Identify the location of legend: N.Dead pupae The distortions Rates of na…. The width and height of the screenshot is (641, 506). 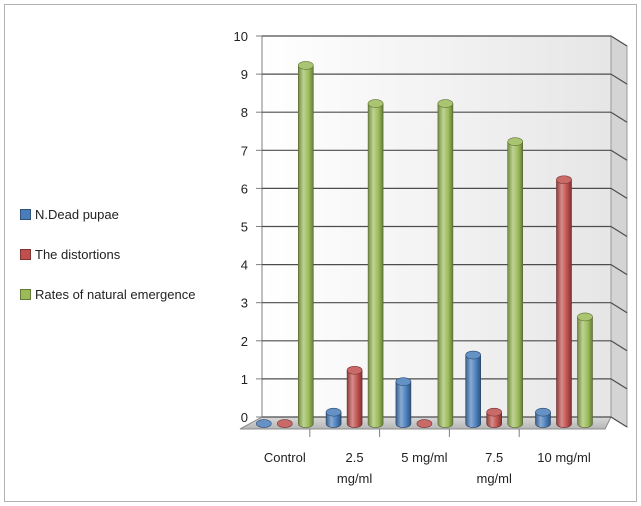
(107, 264).